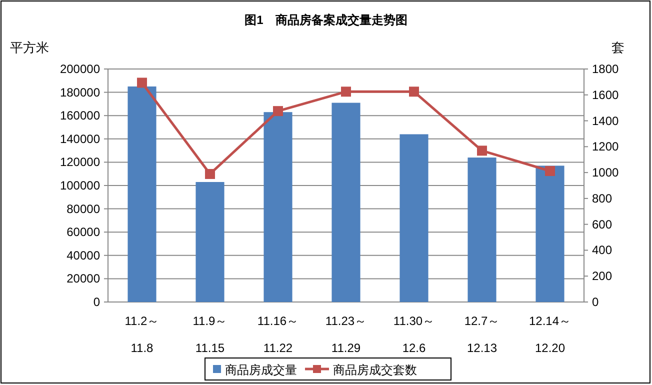 The image size is (652, 385). What do you see at coordinates (482, 334) in the screenshot?
I see `x-tick-label: 12.7～ 12.13` at bounding box center [482, 334].